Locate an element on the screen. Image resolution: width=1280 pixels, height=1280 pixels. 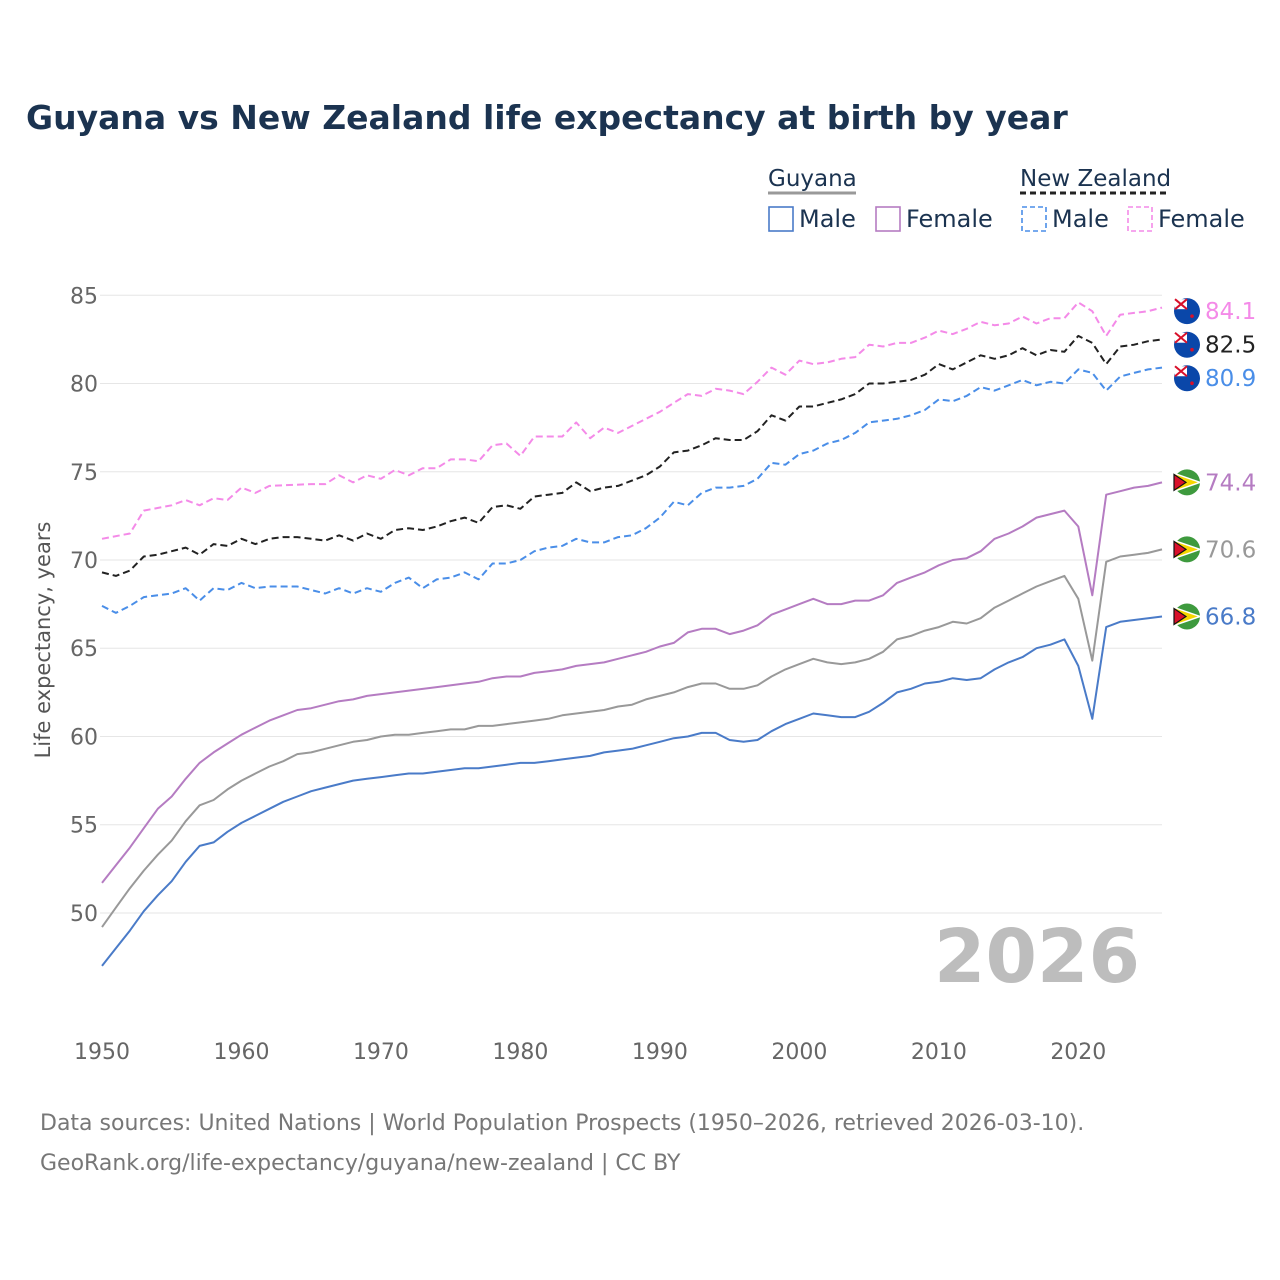
end-value-label: 82.5 is located at coordinates (1230, 346).